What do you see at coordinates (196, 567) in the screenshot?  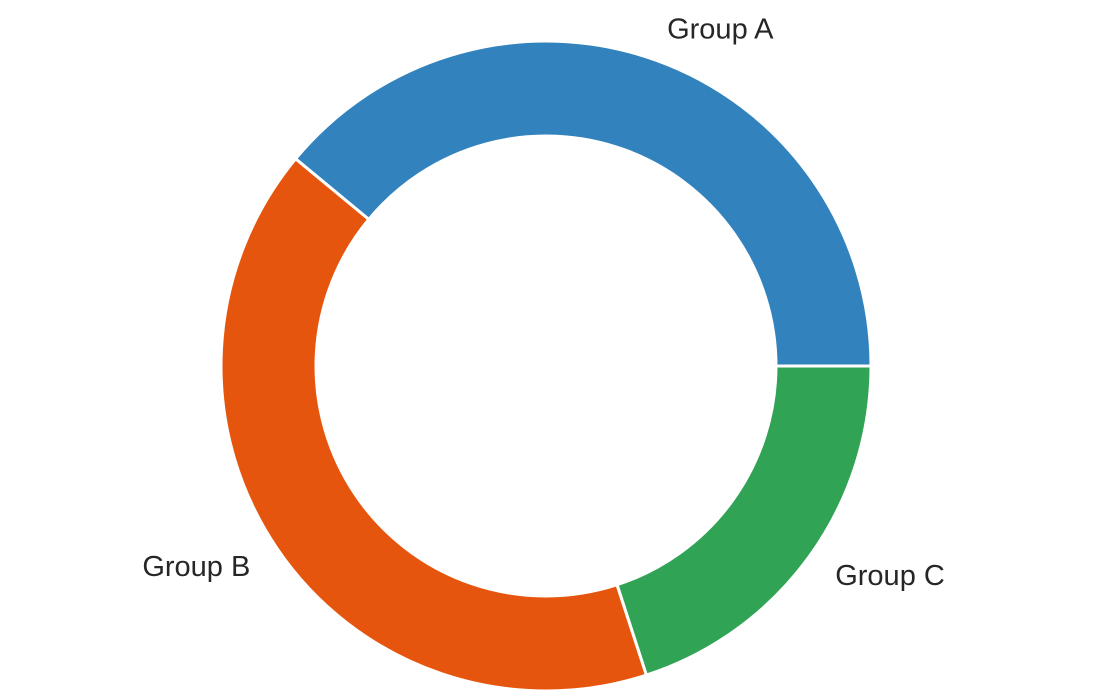 I see `slice-label-group-b: Group B` at bounding box center [196, 567].